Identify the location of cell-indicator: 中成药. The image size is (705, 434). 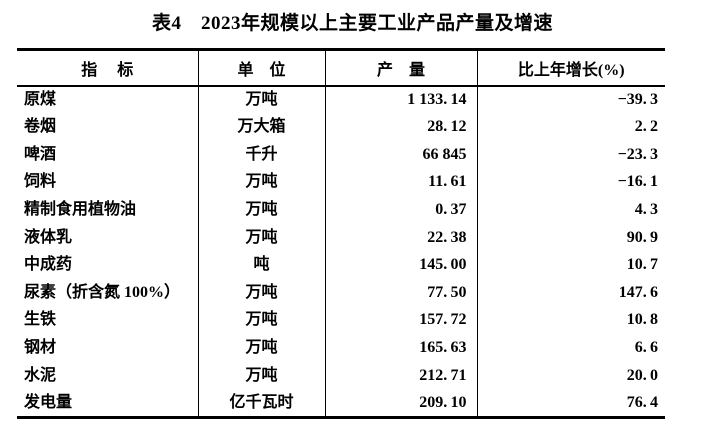
(108, 265).